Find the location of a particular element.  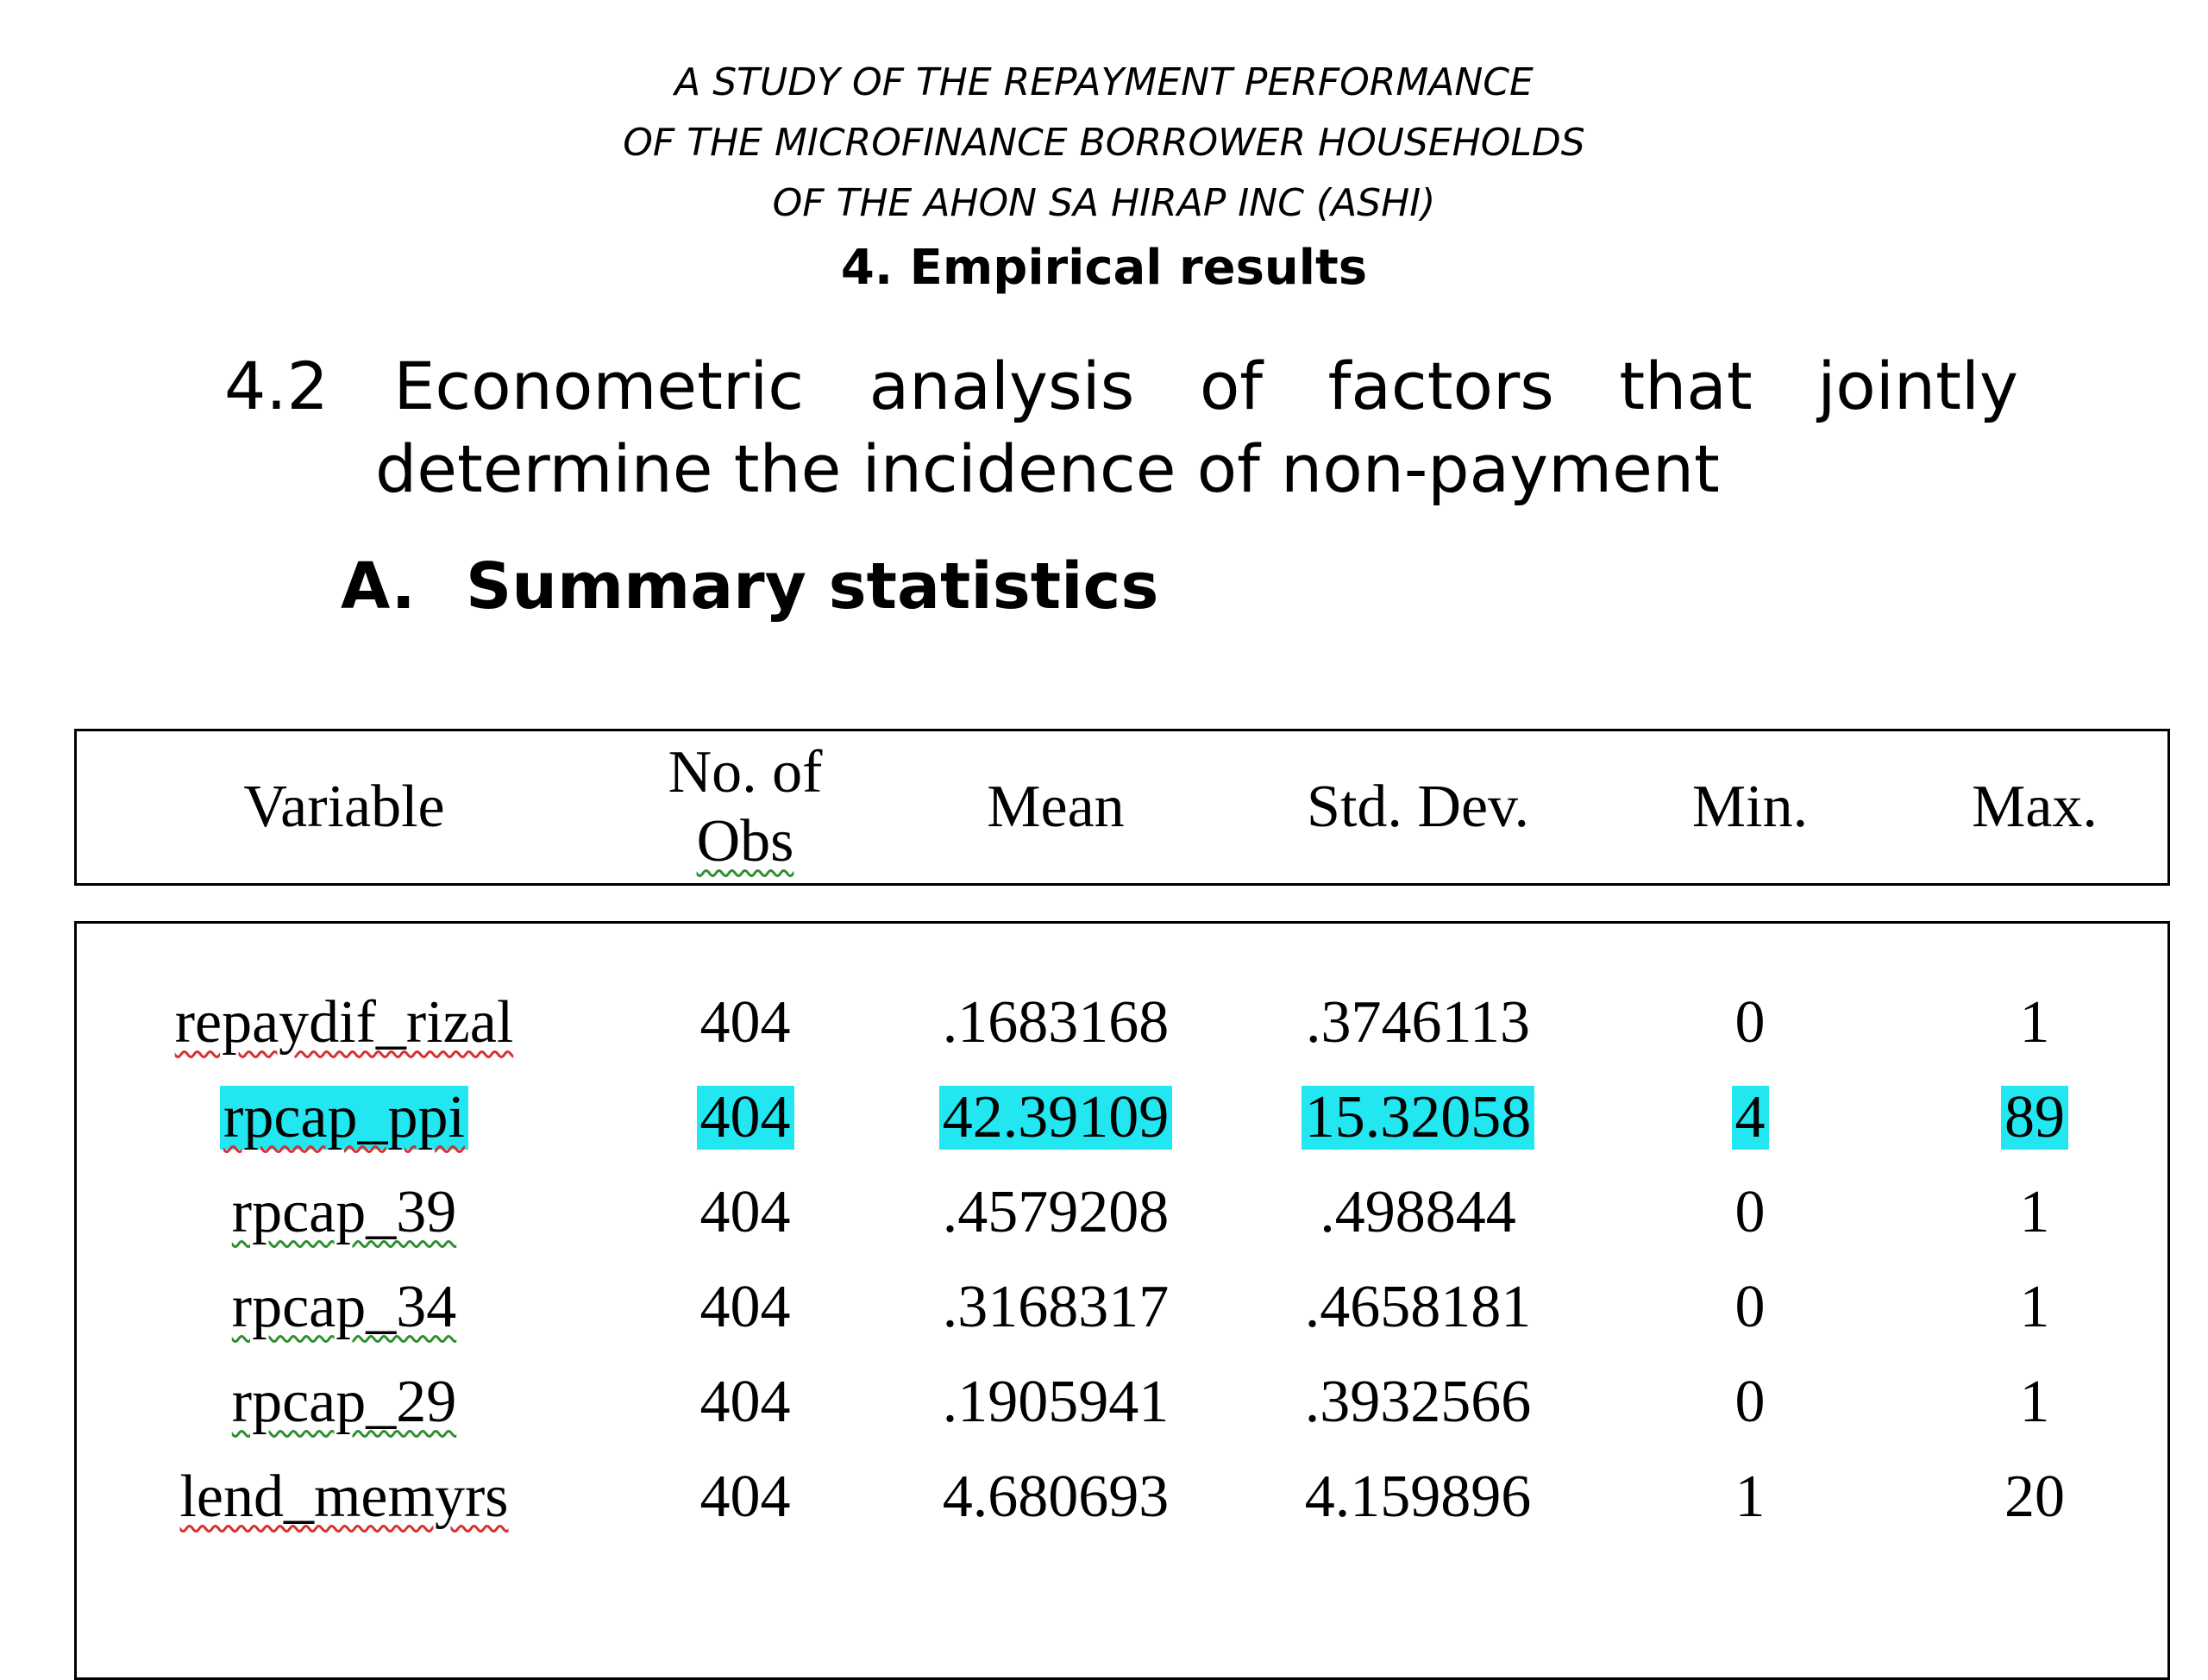

cell-mean-text: 4.680693 is located at coordinates (1056, 1497).